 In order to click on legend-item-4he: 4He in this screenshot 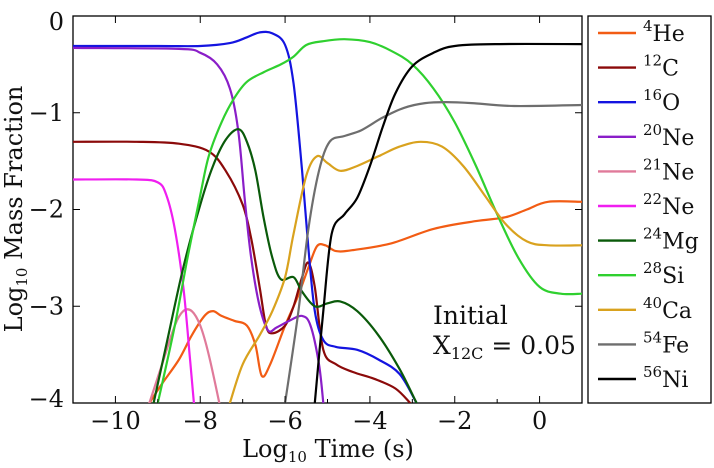, I will do `click(641, 32)`.